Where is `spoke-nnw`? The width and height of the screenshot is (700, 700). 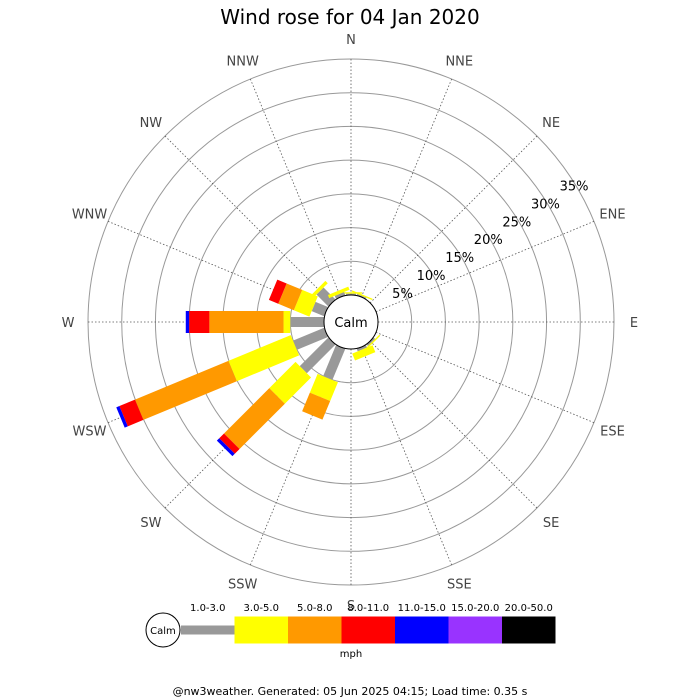 spoke-nnw is located at coordinates (295, 188).